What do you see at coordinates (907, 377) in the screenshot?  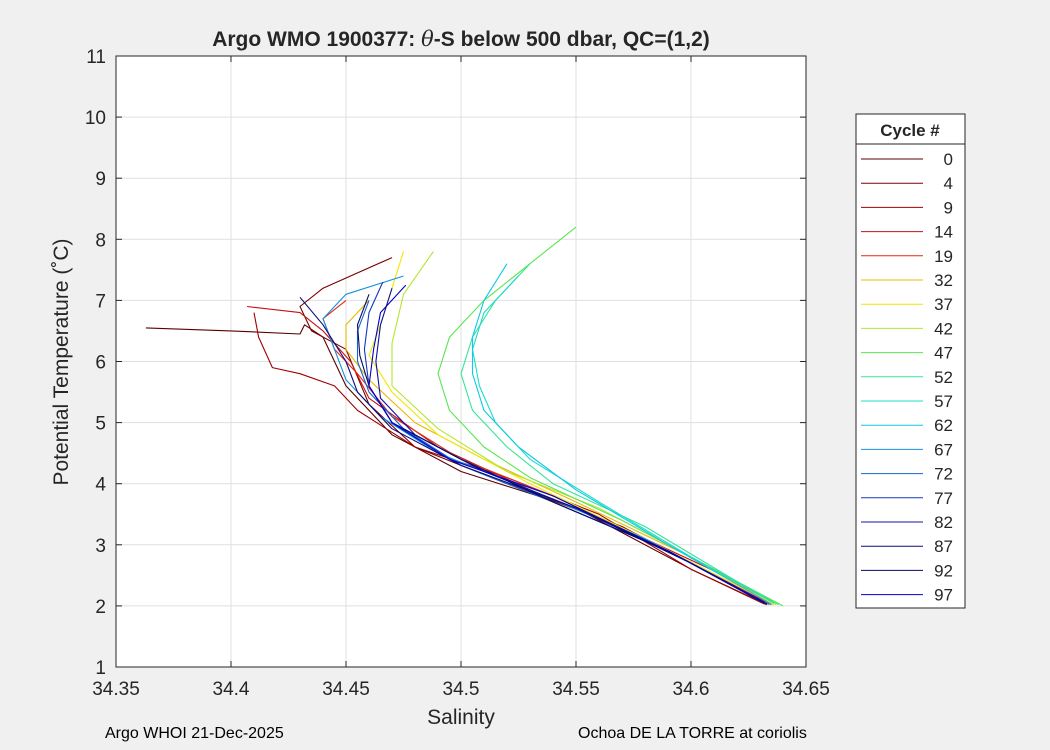 I see `legend-entries: 0 4 9 14 19 32 37 42 47 52 57 62 67 72 77 82 87 92 97` at bounding box center [907, 377].